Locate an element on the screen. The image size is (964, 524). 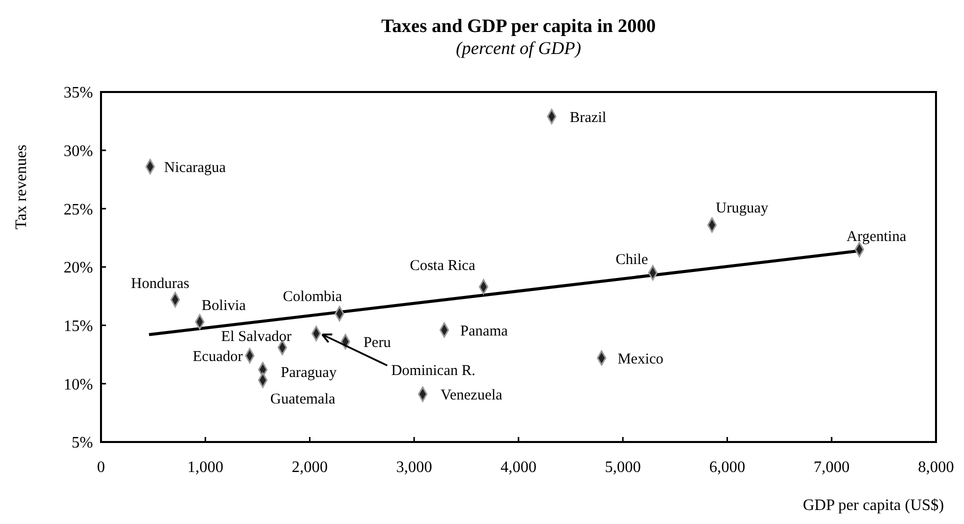
chart-subtitle: (percent of GDP) is located at coordinates (519, 48).